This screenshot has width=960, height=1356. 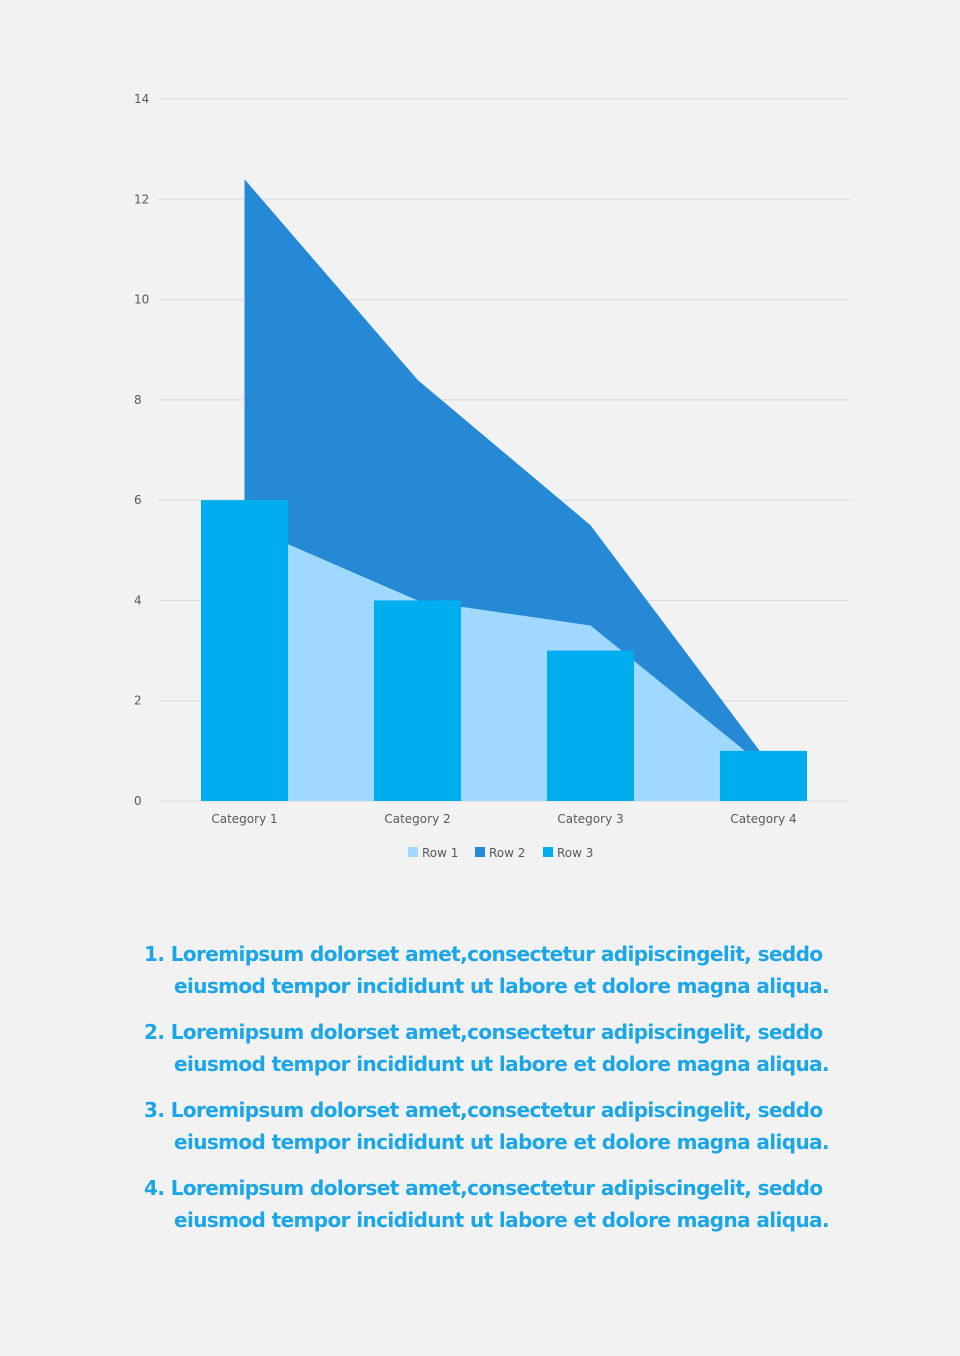 I want to click on note-number: 1., so click(x=154, y=954).